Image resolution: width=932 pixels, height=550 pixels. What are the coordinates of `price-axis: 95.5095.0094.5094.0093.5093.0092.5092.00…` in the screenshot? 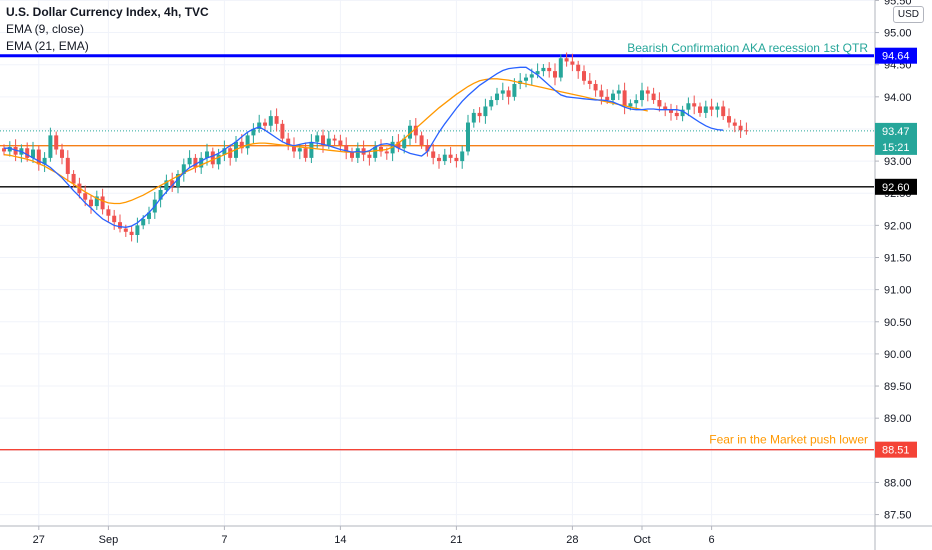 It's located at (895, 275).